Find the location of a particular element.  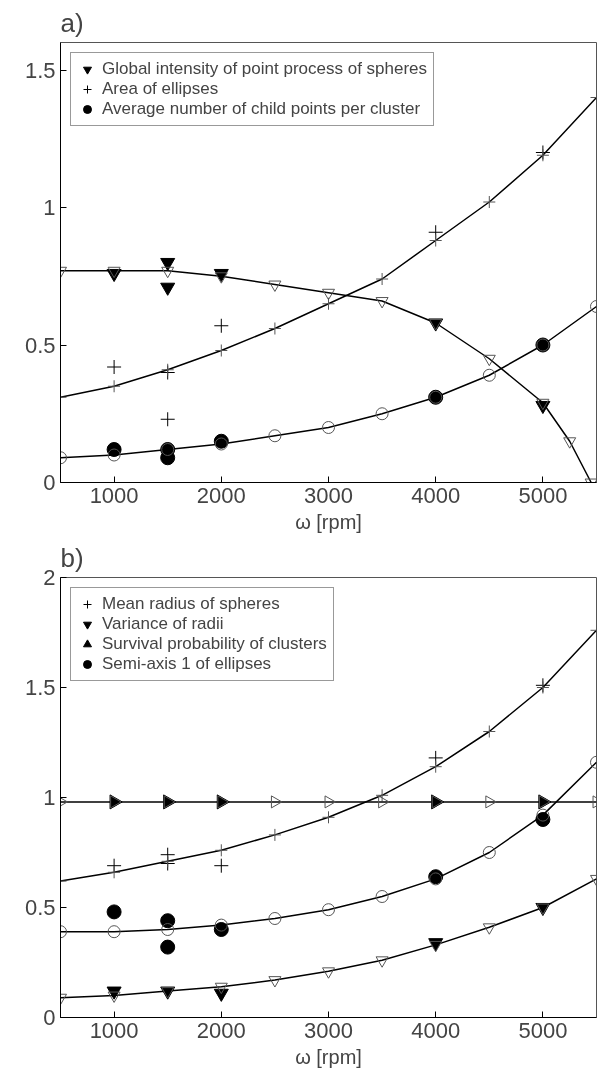

y-tick-label: 2 is located at coordinates (49, 577).